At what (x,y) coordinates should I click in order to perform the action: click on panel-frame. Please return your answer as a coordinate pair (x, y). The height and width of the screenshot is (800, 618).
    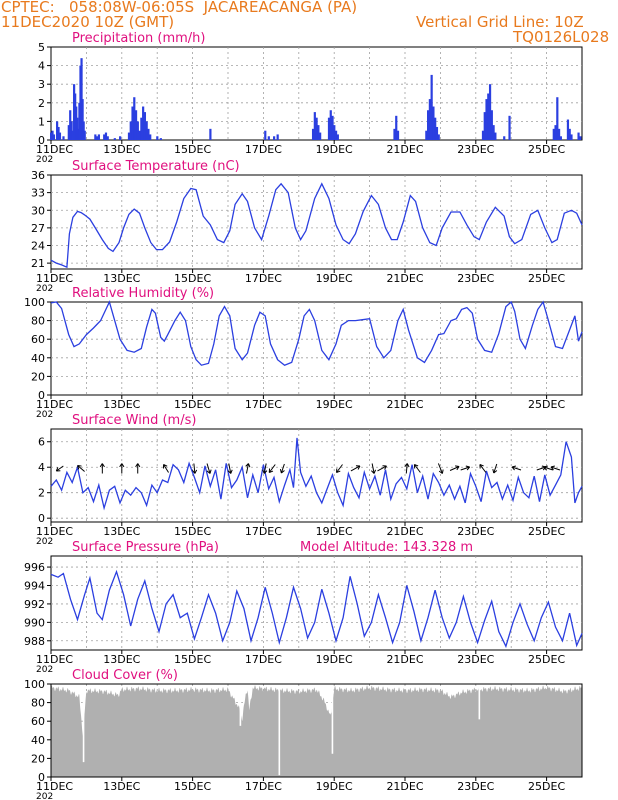
    Looking at the image, I should click on (316, 222).